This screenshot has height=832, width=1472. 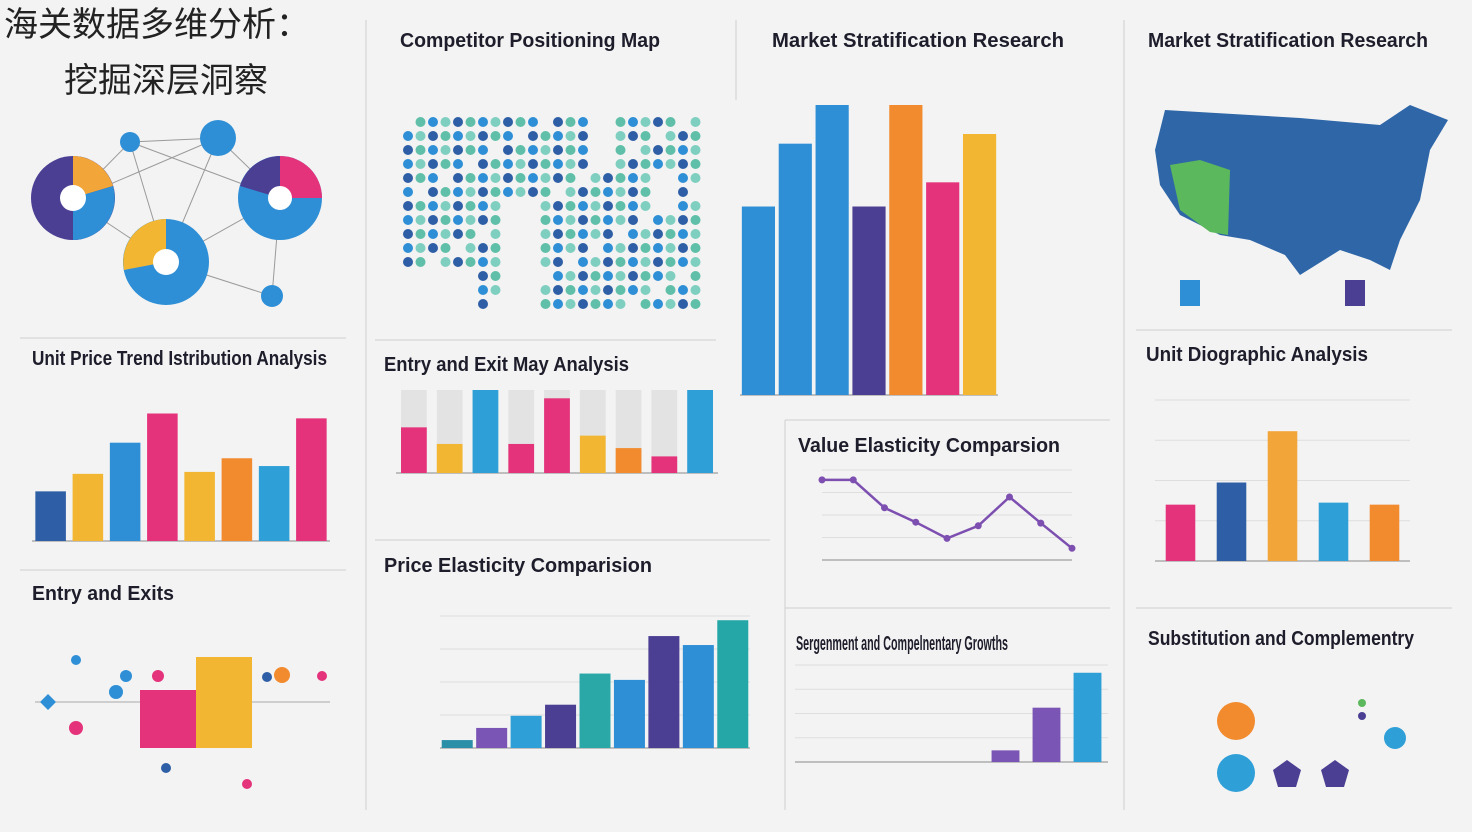 I want to click on chart-title: Sergenment and Compelnentary Growths, so click(x=902, y=644).